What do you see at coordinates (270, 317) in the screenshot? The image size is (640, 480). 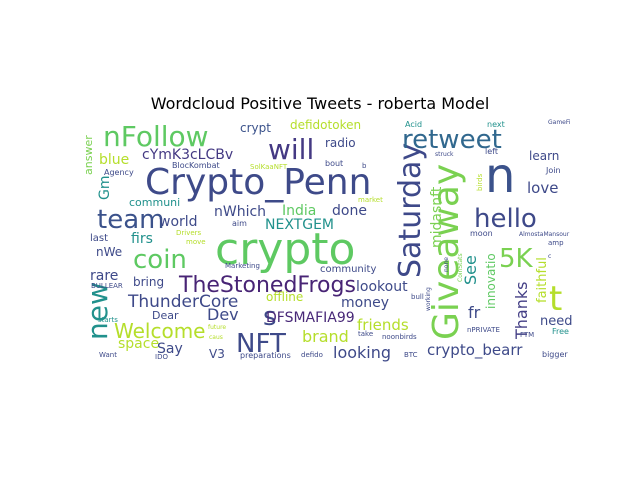 I see `cloud-word: s` at bounding box center [270, 317].